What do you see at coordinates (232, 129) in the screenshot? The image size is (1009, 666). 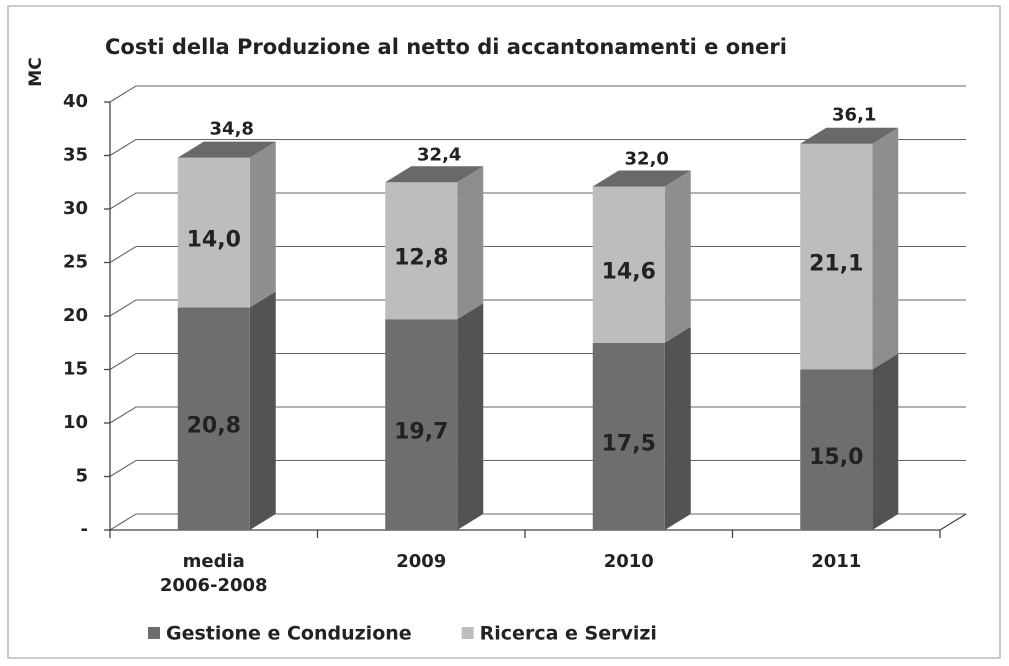 I see `total-label: 34,8` at bounding box center [232, 129].